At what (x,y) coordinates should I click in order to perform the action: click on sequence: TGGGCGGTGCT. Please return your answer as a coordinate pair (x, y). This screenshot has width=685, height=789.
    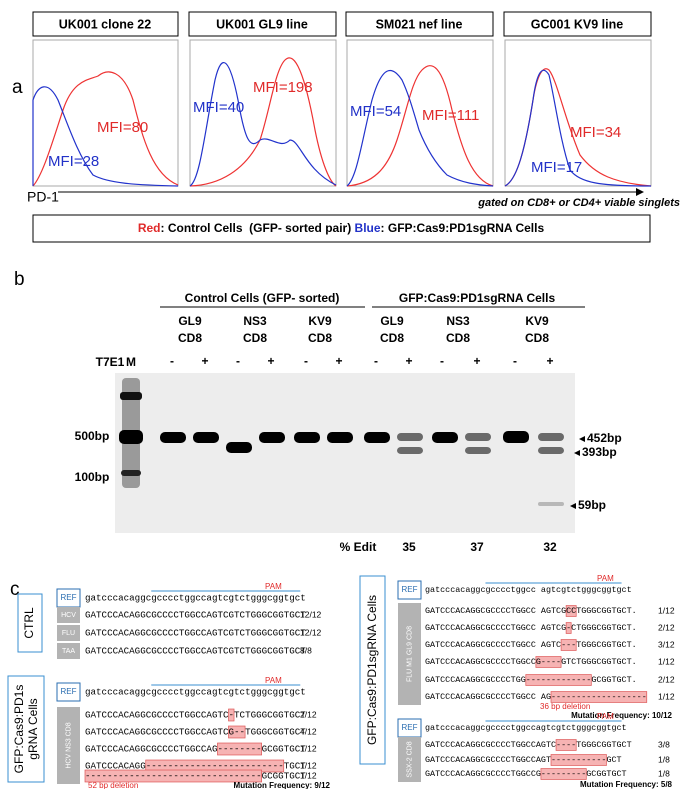
    Looking at the image, I should click on (603, 745).